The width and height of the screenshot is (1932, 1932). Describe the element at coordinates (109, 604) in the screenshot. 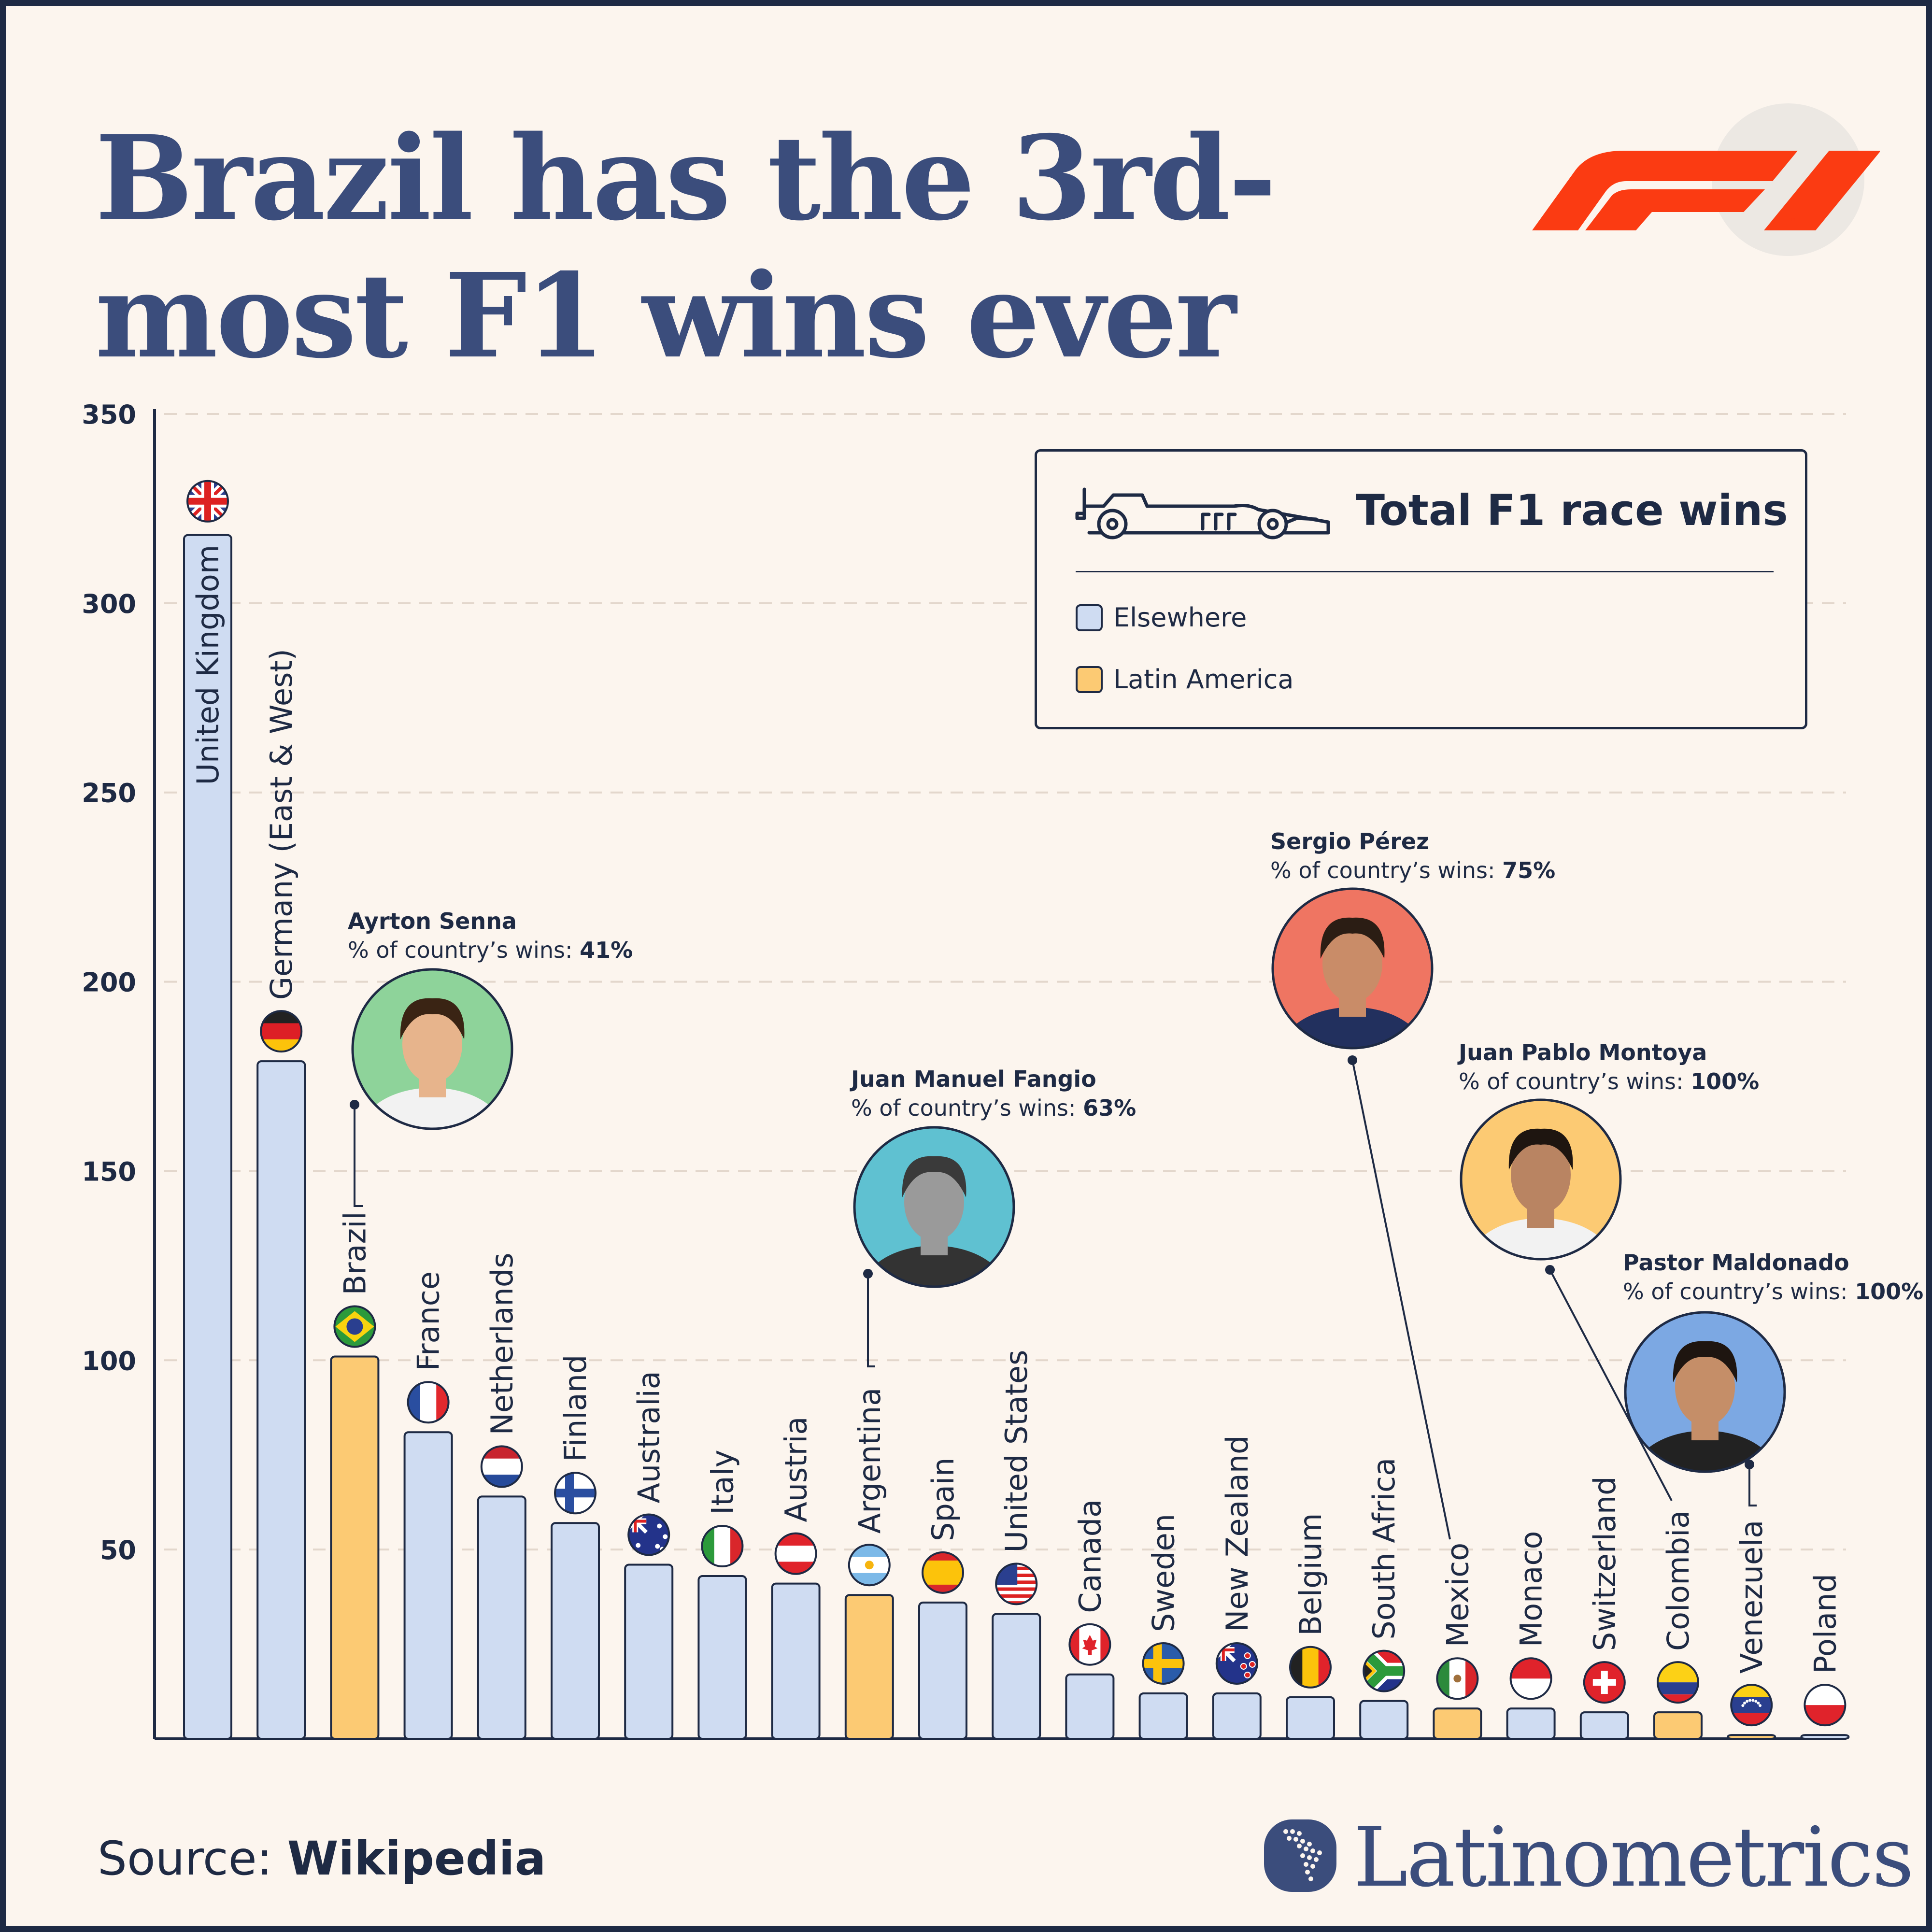

I see `y-tick-label: 300` at that location.